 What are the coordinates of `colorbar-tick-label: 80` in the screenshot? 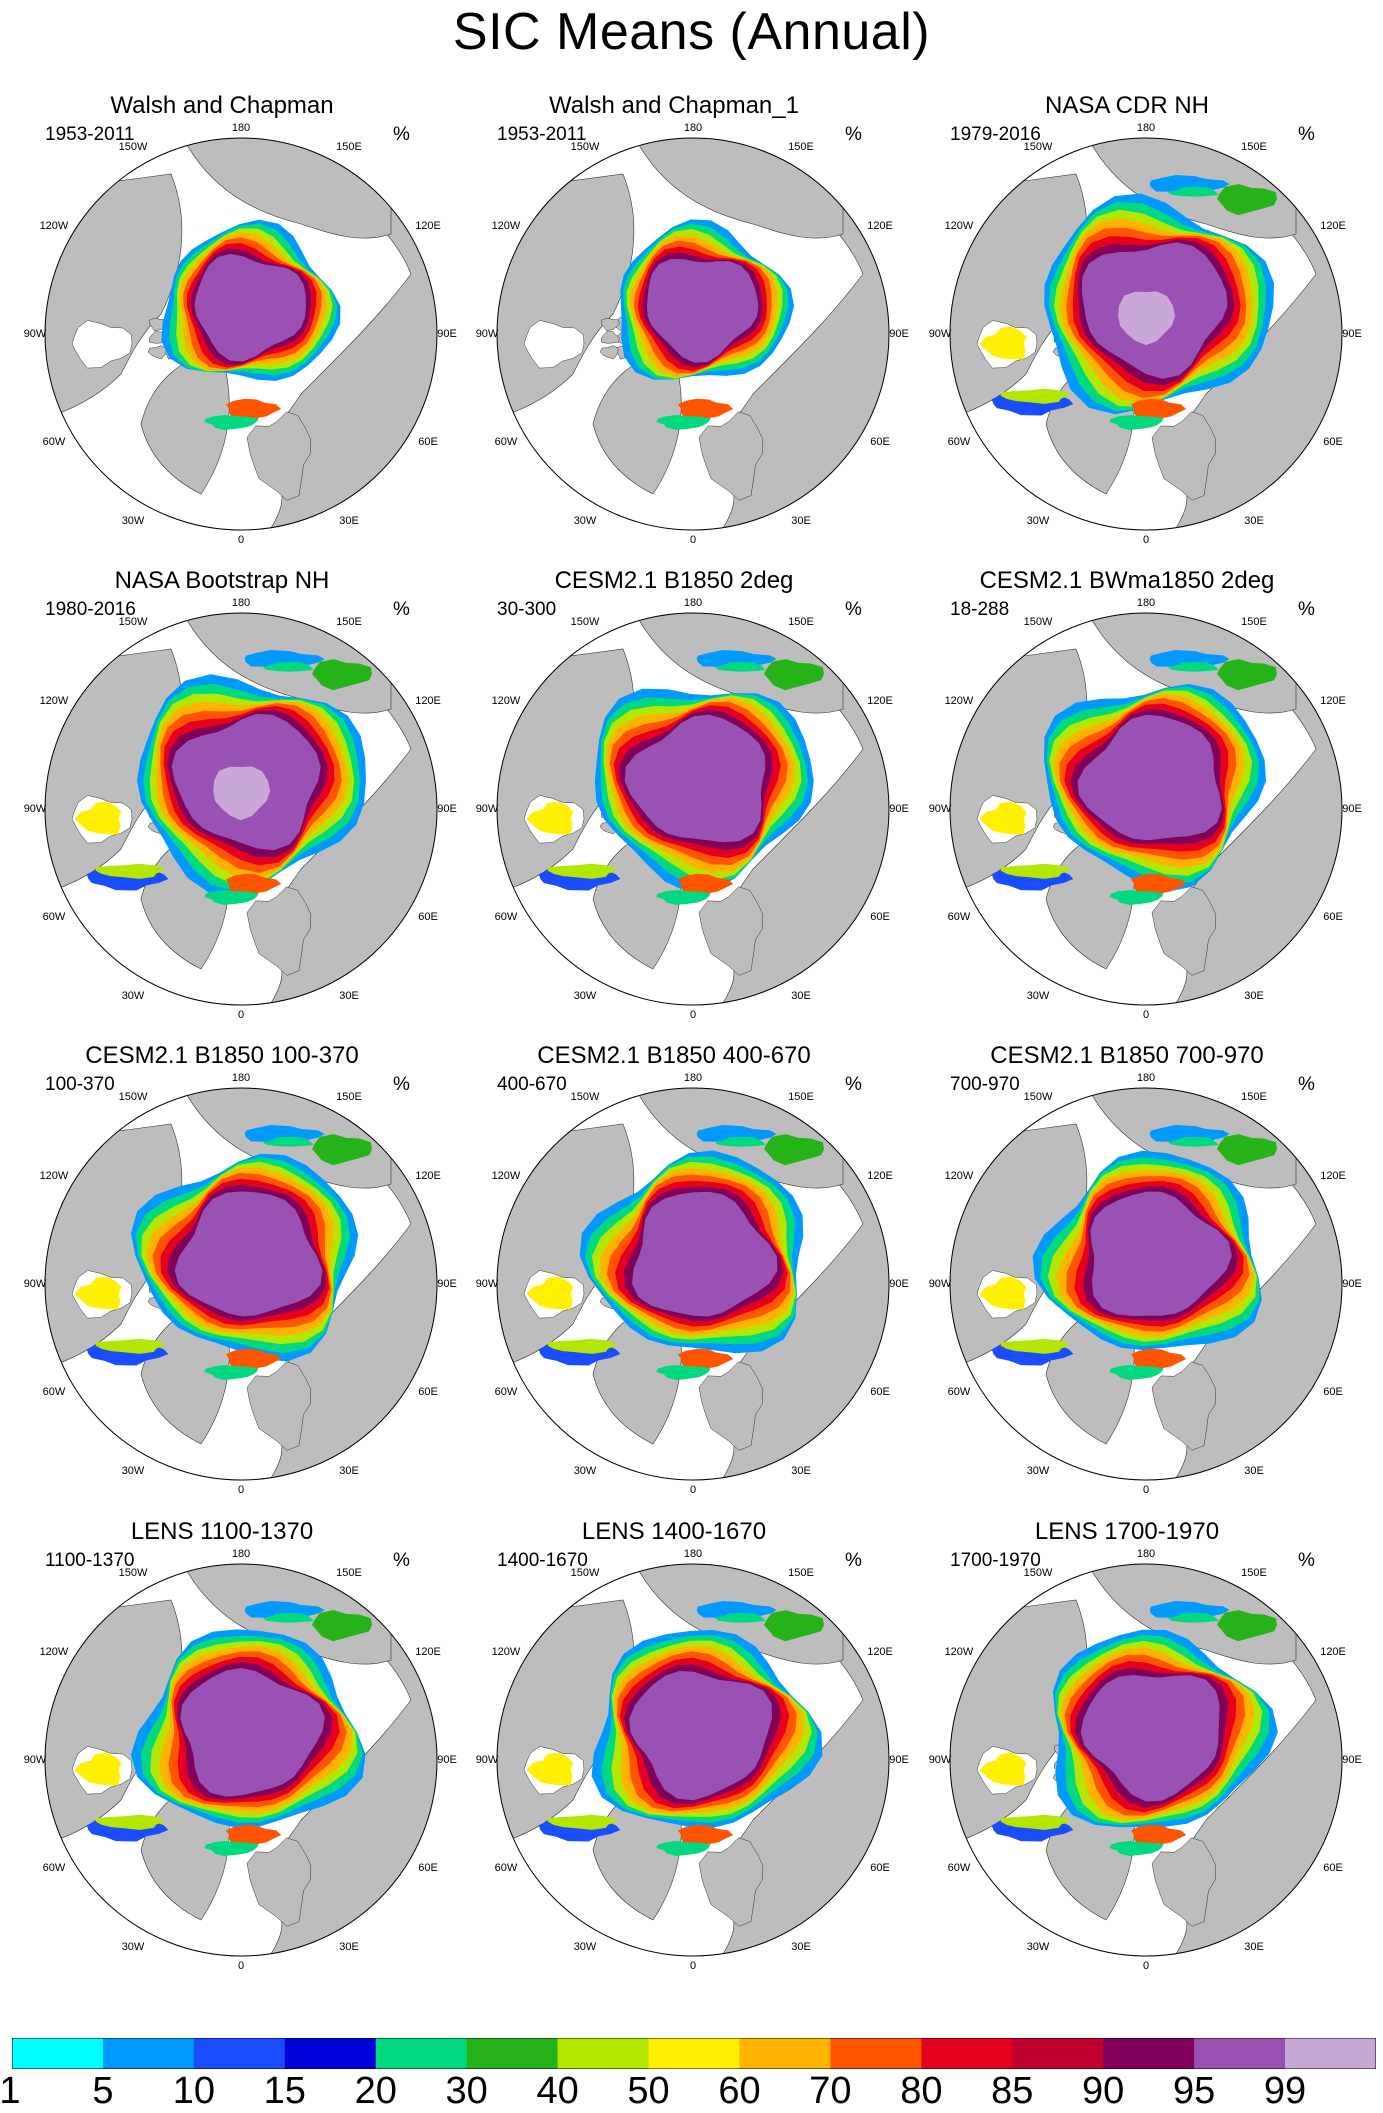 It's located at (921, 2091).